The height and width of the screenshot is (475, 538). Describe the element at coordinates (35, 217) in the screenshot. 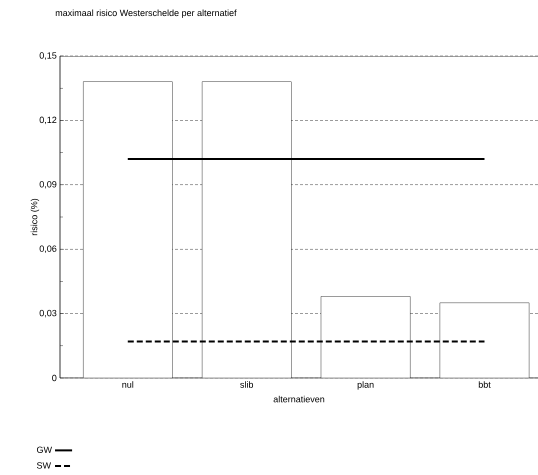

I see `y-axis-title: risico (%)` at that location.